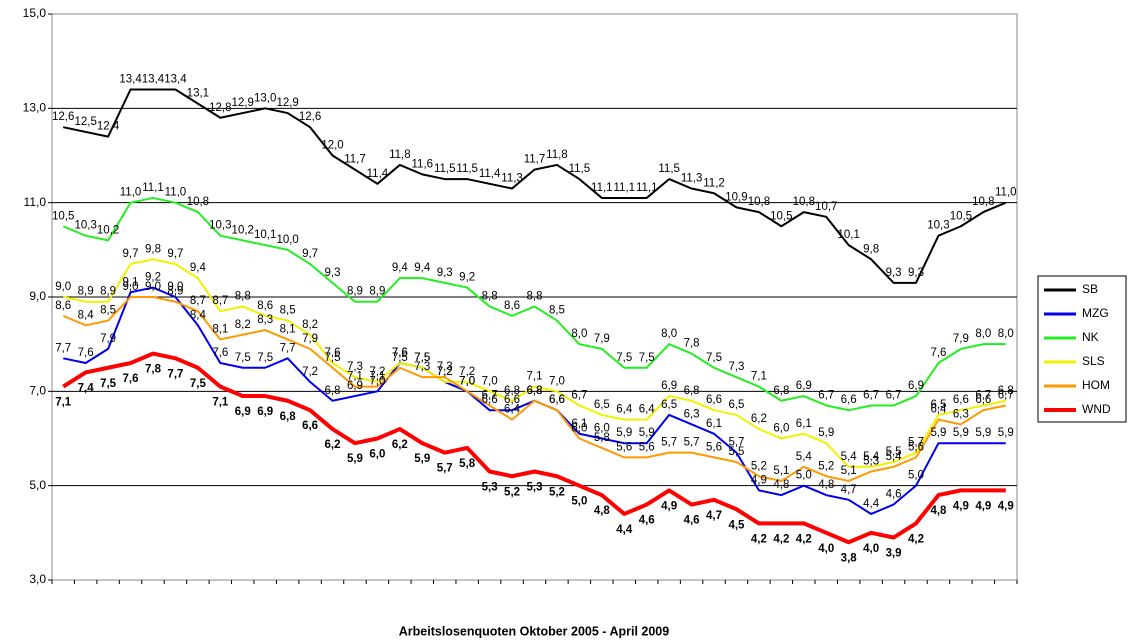 Image resolution: width=1129 pixels, height=640 pixels. I want to click on data-label: 9,2, so click(153, 278).